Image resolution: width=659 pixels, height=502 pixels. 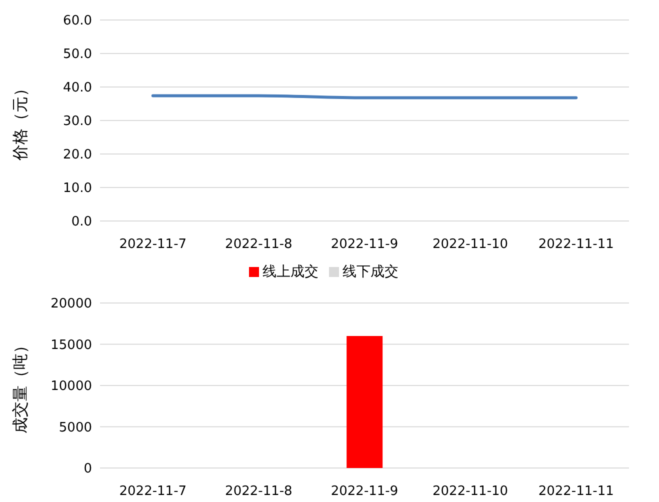 What do you see at coordinates (71, 345) in the screenshot?
I see `y-tick-label: 15000` at bounding box center [71, 345].